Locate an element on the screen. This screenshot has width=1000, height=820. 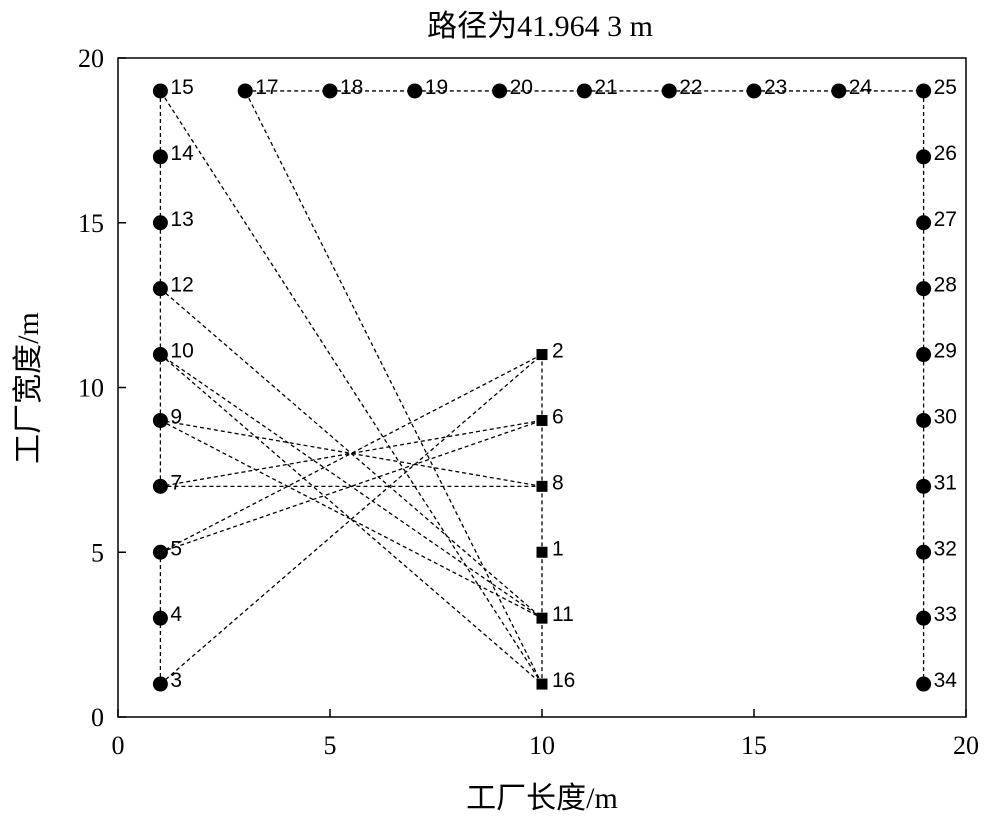
y-tick-label: 0 is located at coordinates (97, 717).